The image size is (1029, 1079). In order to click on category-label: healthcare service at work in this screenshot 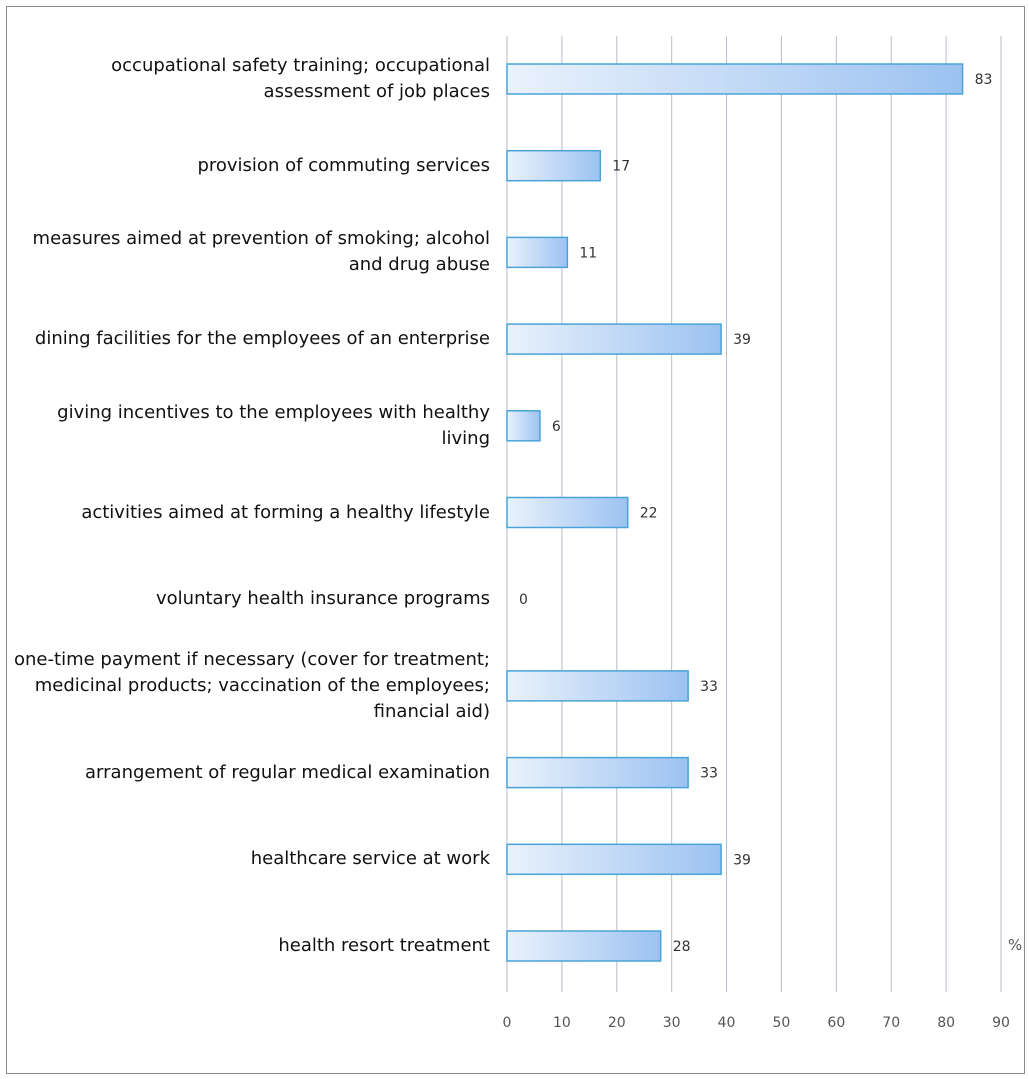, I will do `click(370, 859)`.